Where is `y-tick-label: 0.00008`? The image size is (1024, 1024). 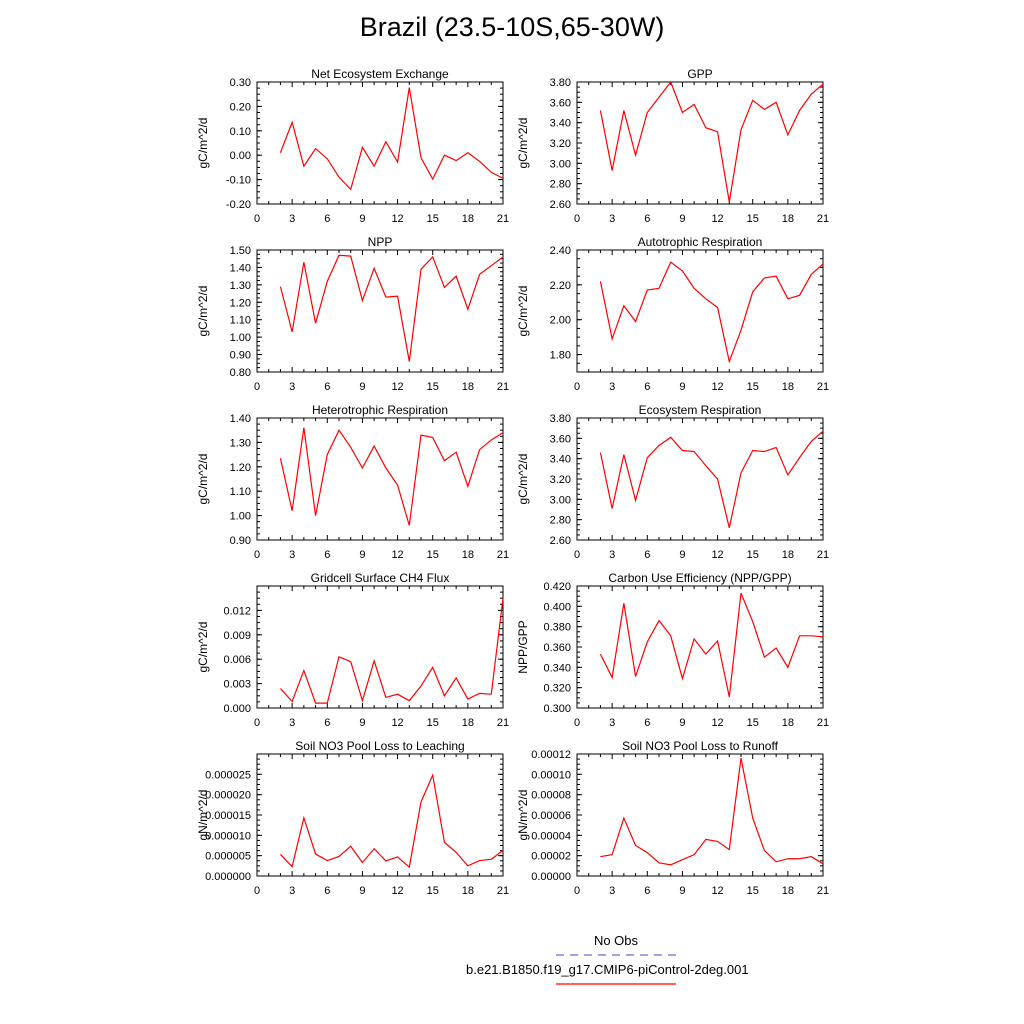
y-tick-label: 0.00008 is located at coordinates (551, 796).